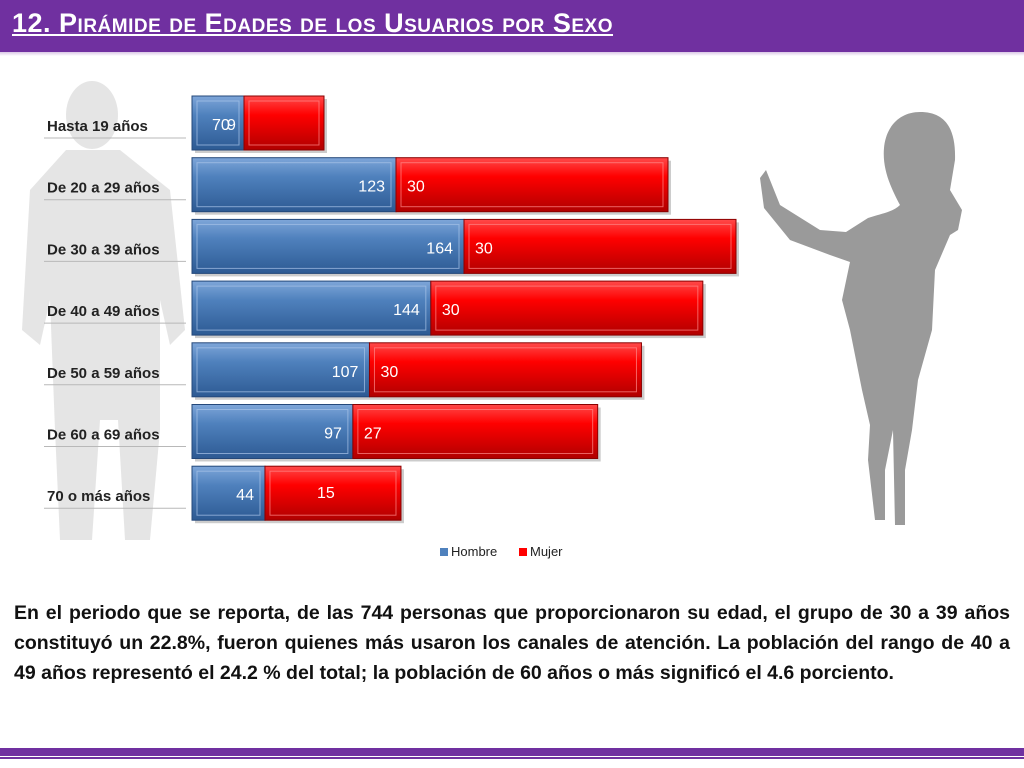 The width and height of the screenshot is (1024, 768). What do you see at coordinates (326, 493) in the screenshot?
I see `value-label-mujer: 15` at bounding box center [326, 493].